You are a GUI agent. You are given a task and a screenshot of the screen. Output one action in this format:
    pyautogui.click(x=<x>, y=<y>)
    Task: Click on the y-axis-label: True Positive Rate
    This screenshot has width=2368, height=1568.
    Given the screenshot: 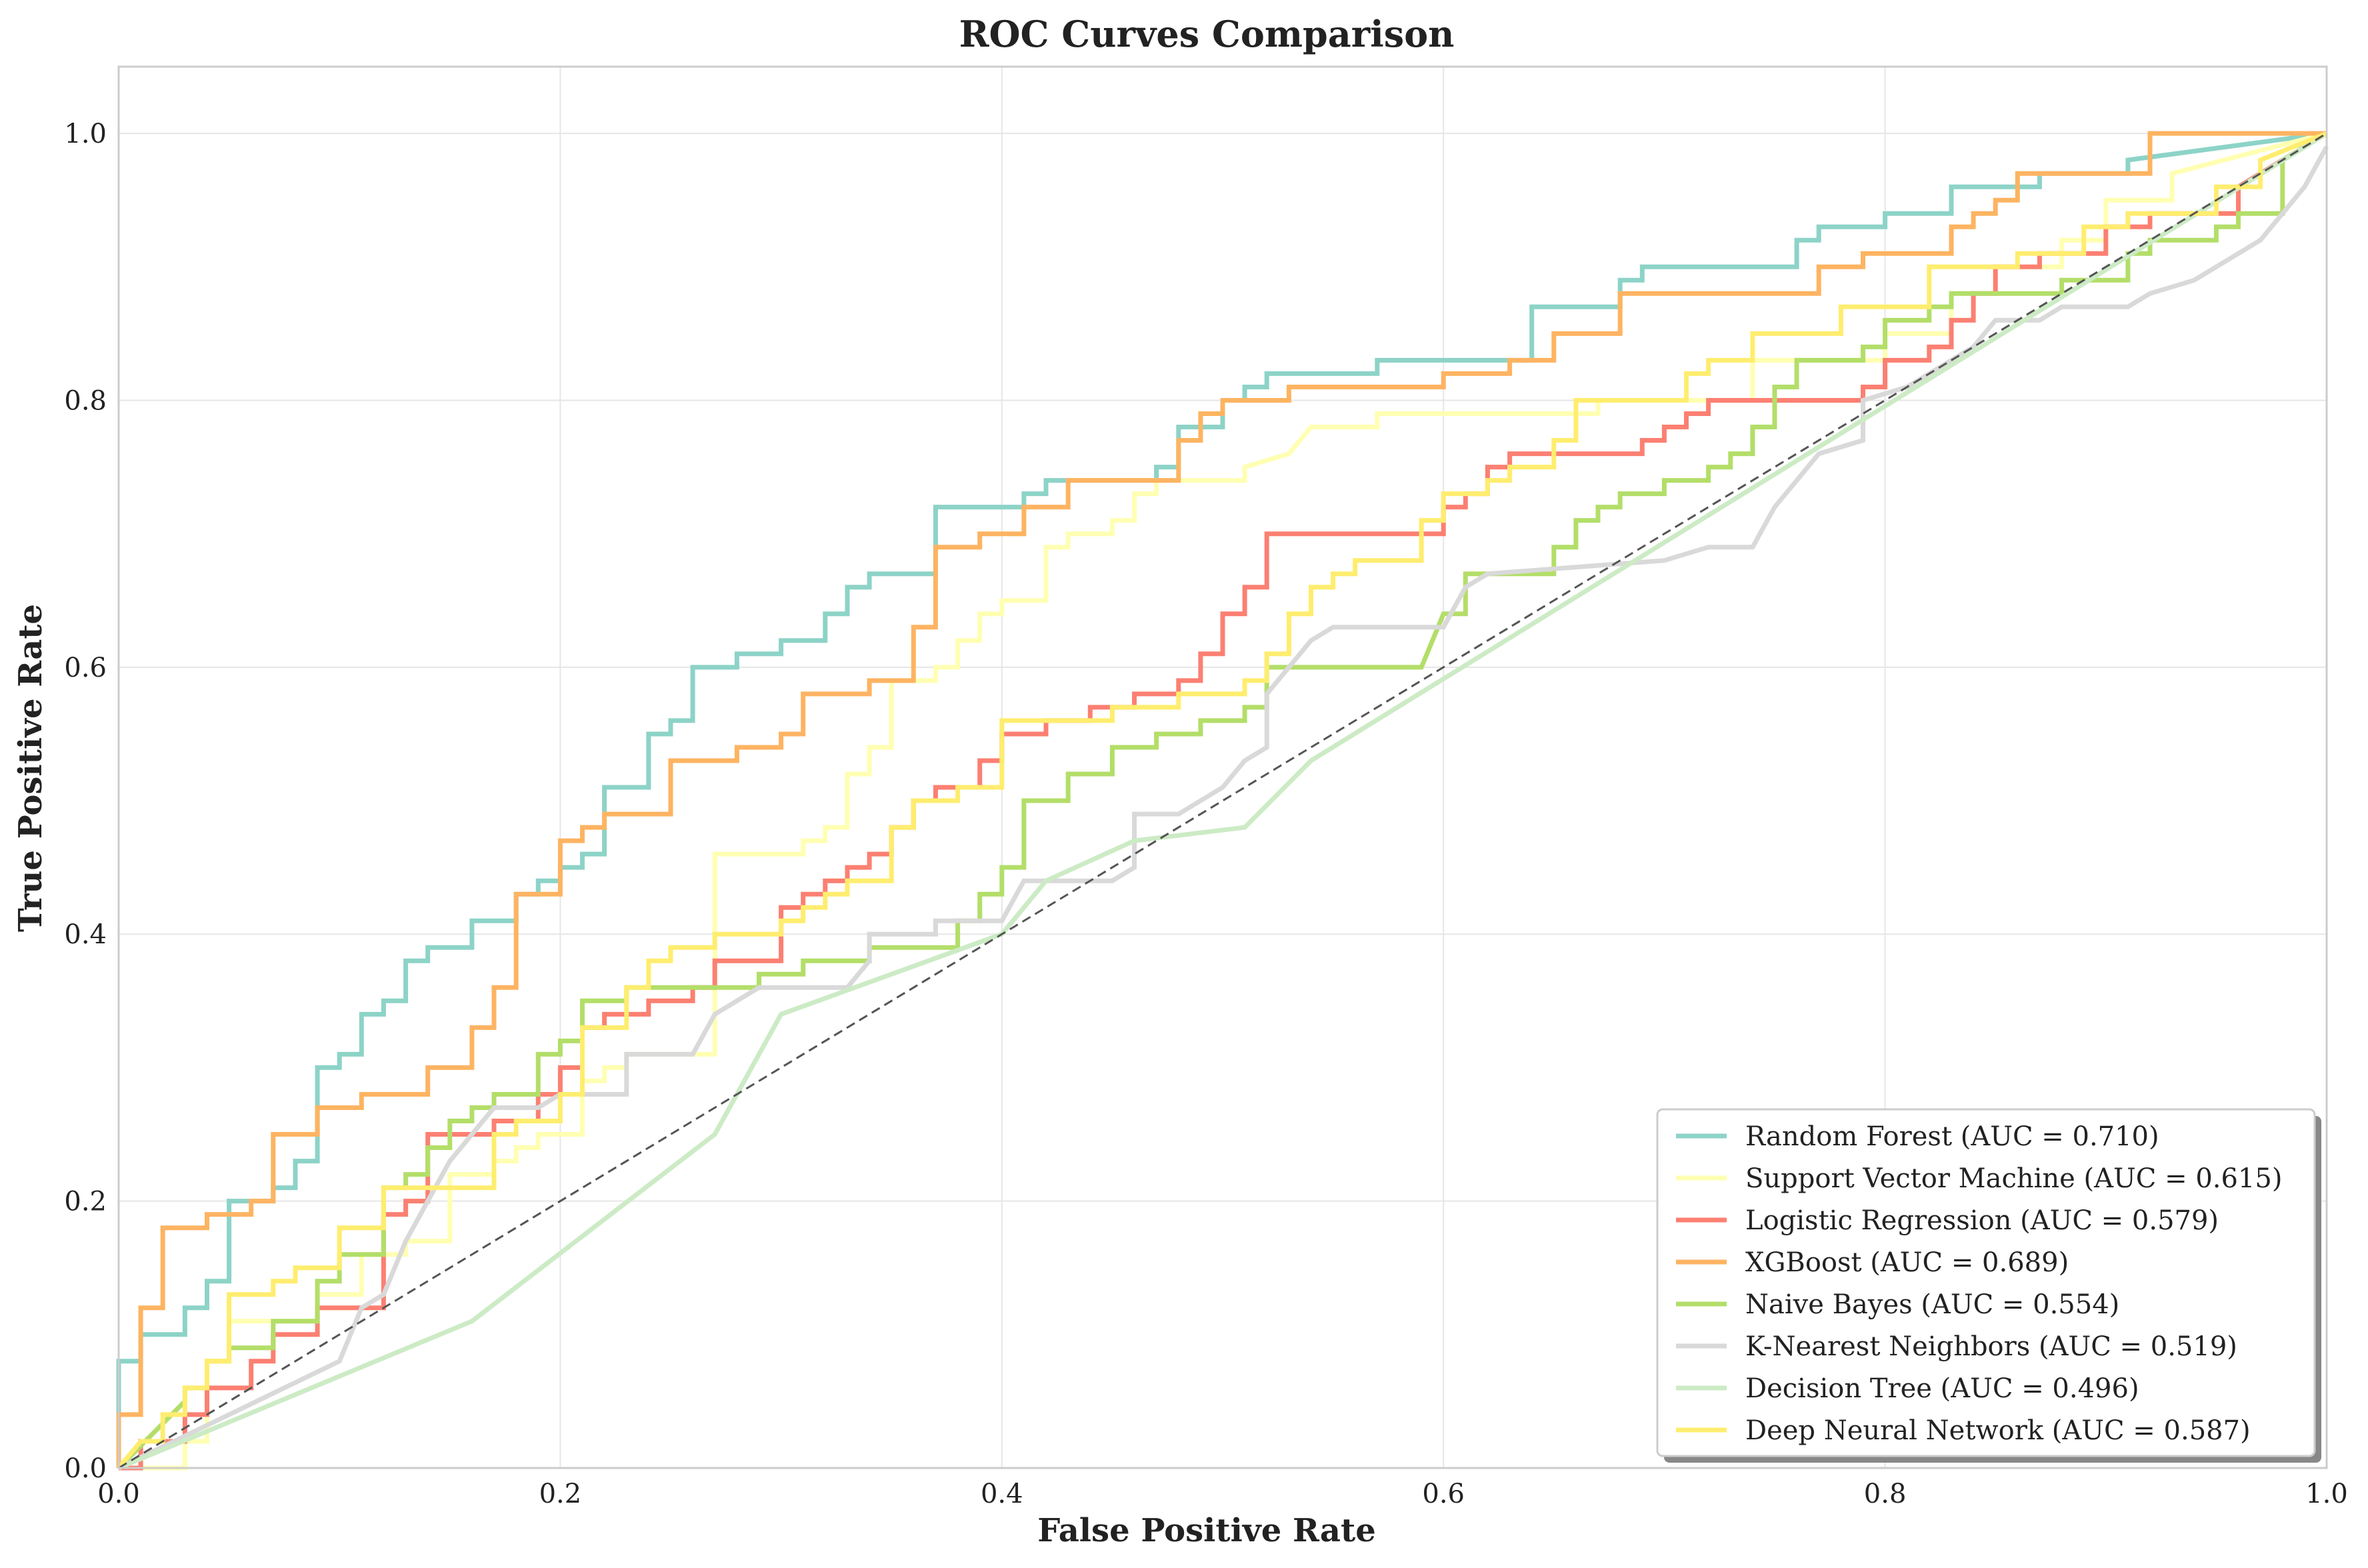 What is the action you would take?
    pyautogui.click(x=30, y=768)
    